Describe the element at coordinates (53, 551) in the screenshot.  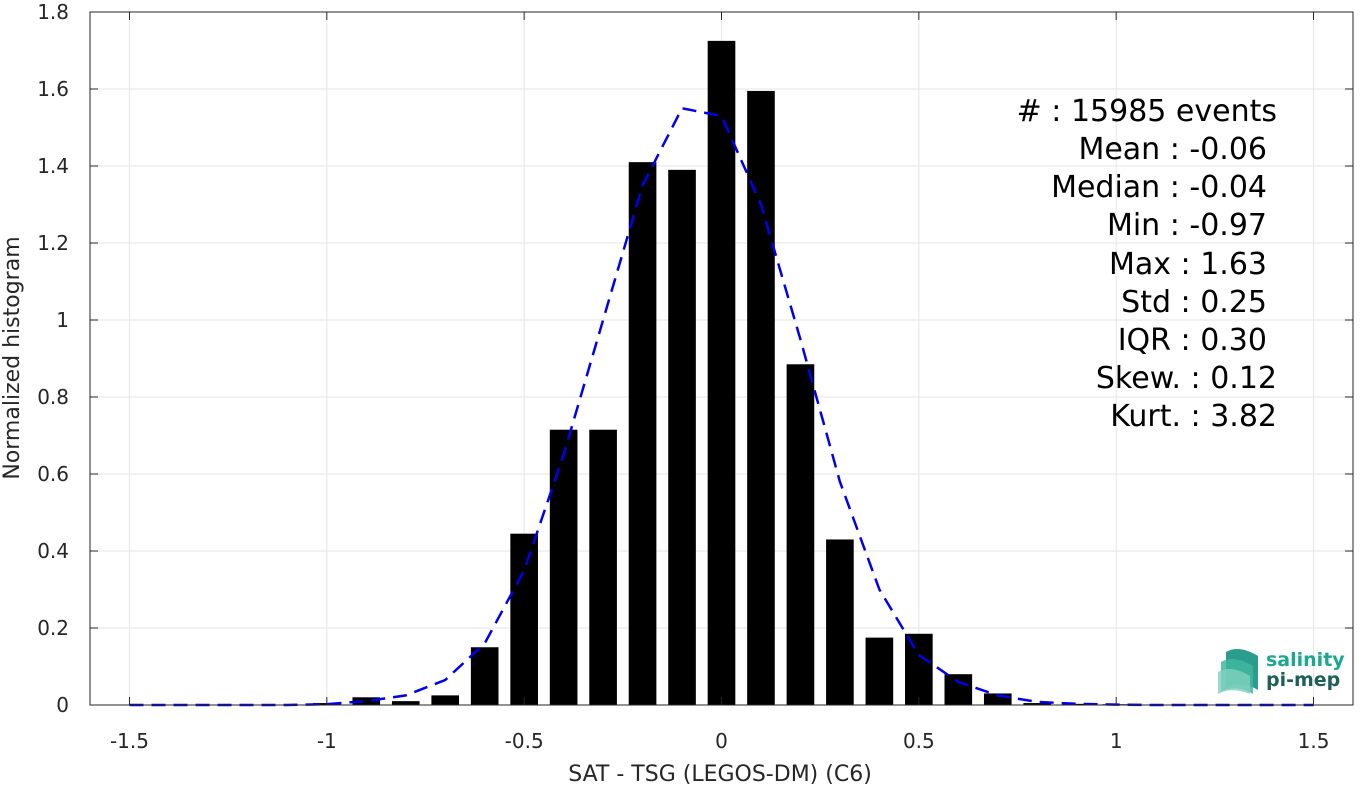
I see `y-tick-label: 0.4` at that location.